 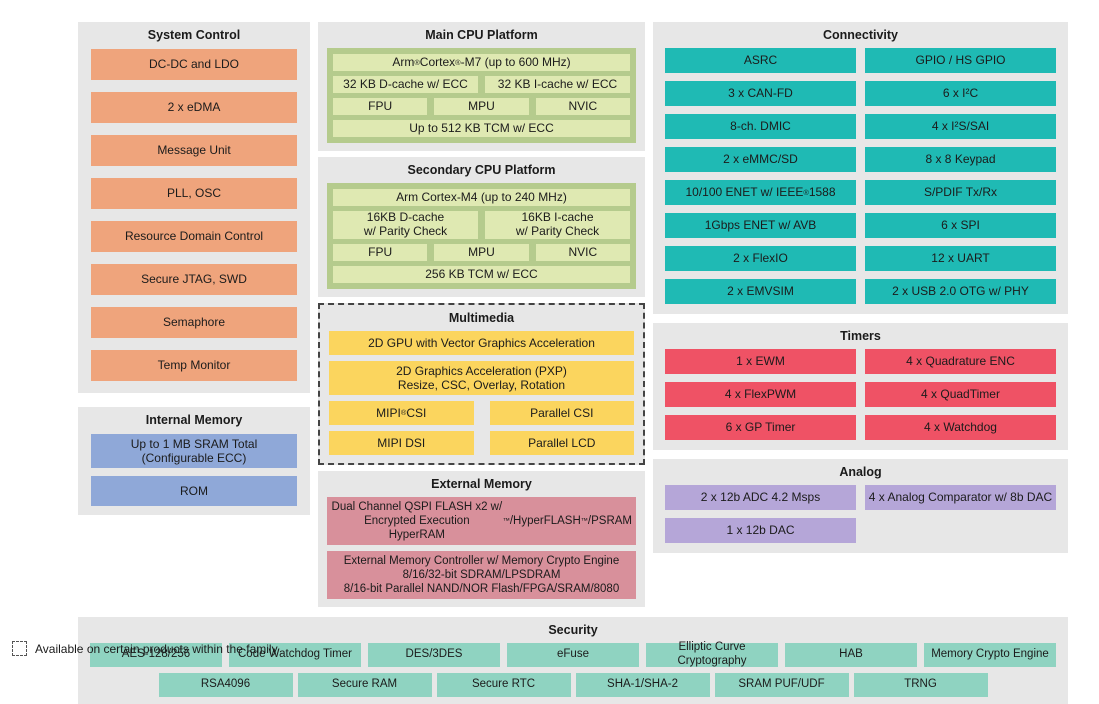 I want to click on timers-block: 4 x FlexPWM, so click(x=760, y=394).